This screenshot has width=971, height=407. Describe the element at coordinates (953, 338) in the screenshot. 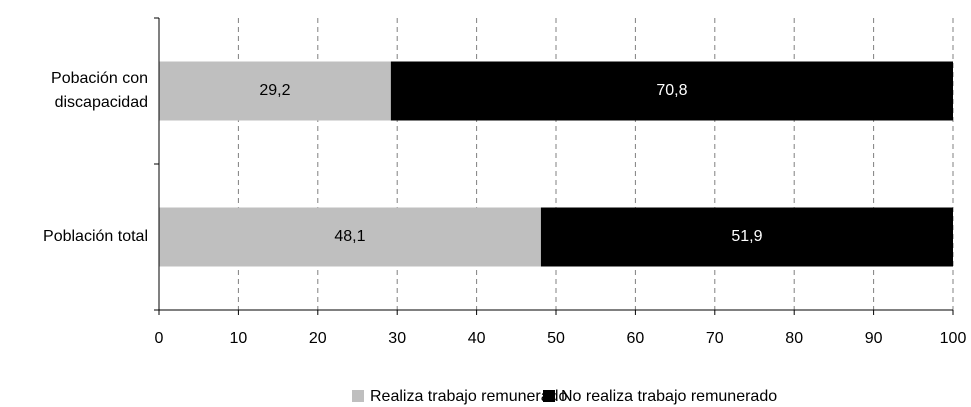

I see `x-tick-label: 100` at that location.